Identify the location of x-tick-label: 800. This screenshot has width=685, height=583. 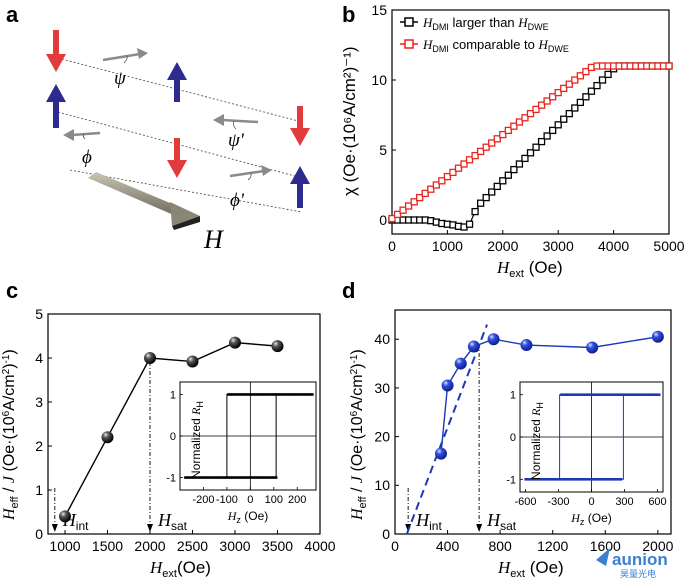
(500, 546).